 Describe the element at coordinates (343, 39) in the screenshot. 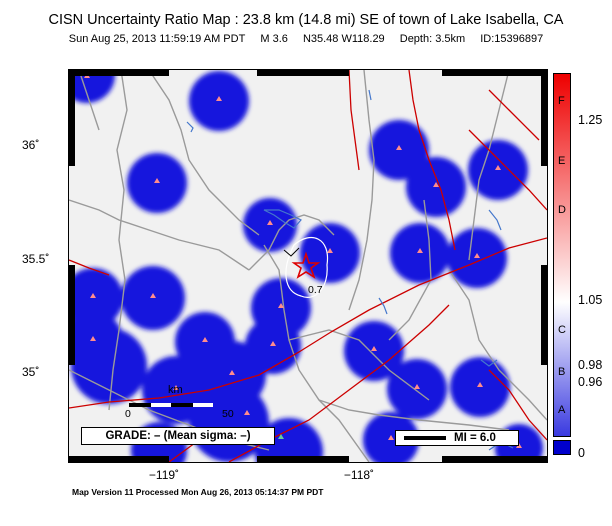

I see `event-coords: N35.48 W118.29` at that location.